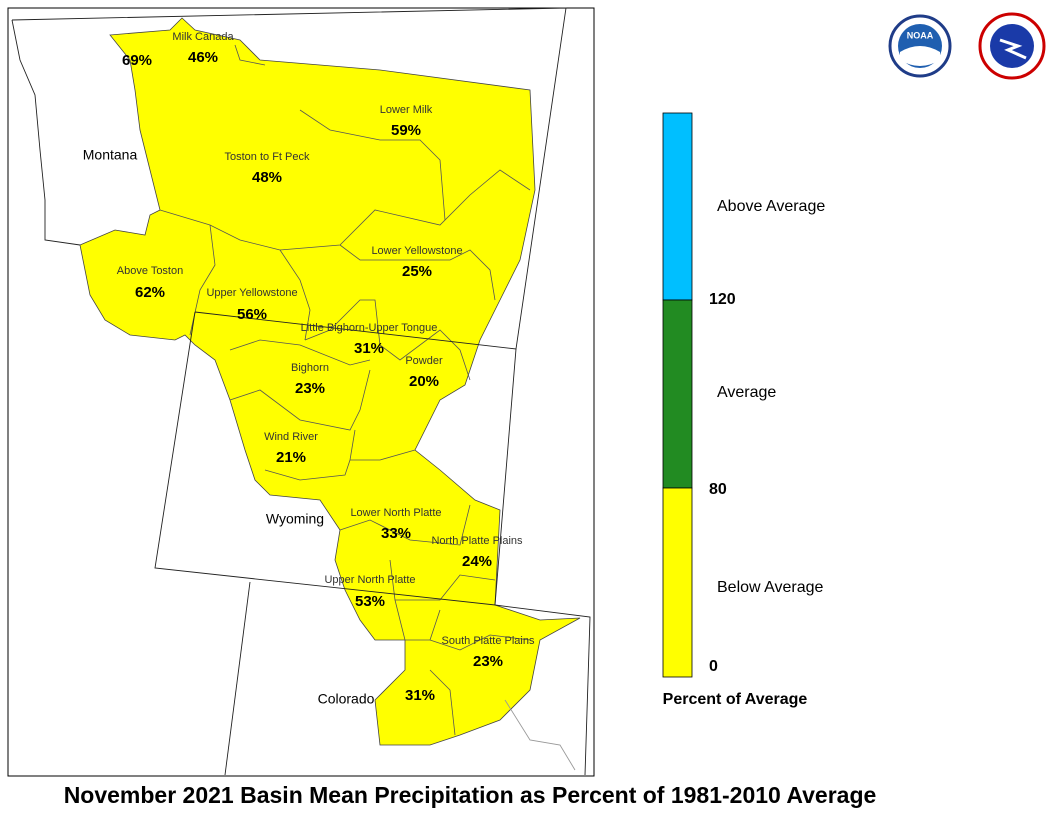  I want to click on basin-value: 21%, so click(291, 457).